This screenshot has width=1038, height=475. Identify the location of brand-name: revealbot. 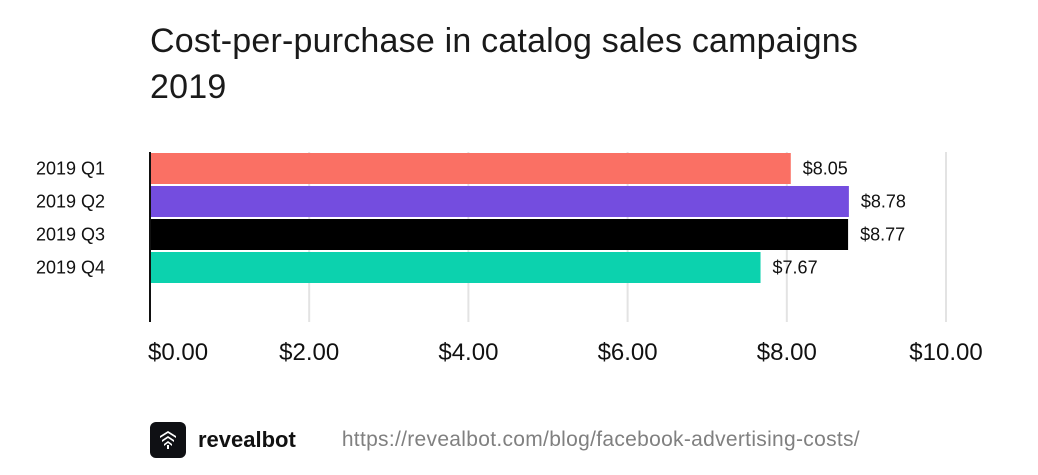
(247, 439).